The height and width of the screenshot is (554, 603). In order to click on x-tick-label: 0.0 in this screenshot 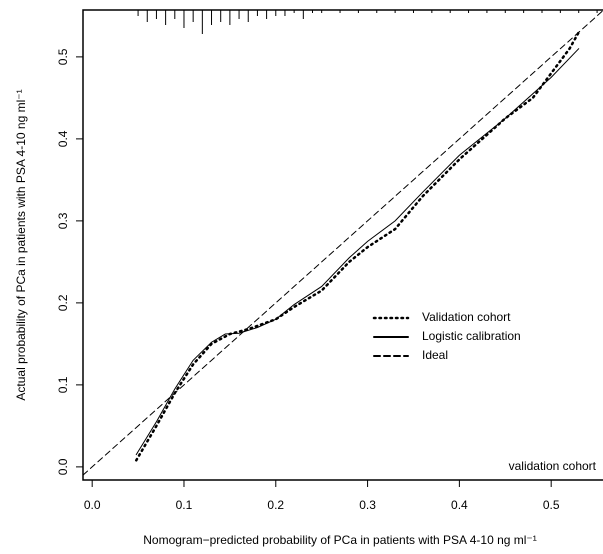, I will do `click(92, 505)`.